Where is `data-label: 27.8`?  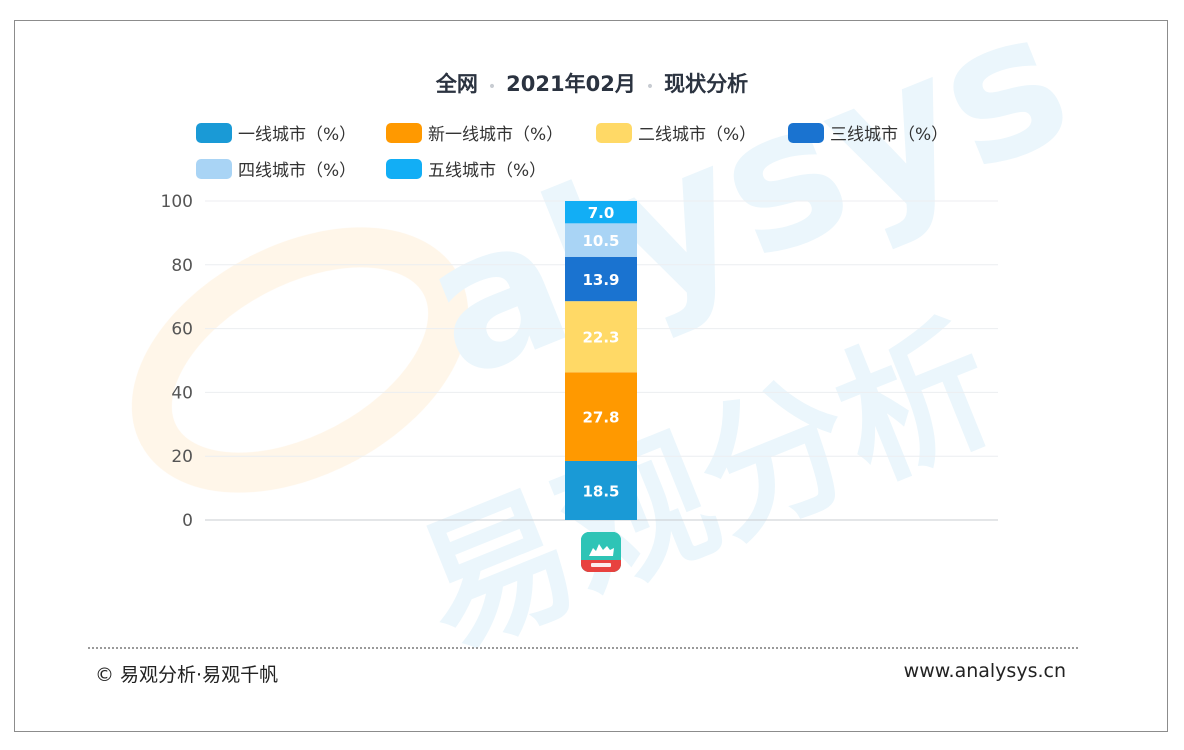 data-label: 27.8 is located at coordinates (600, 418).